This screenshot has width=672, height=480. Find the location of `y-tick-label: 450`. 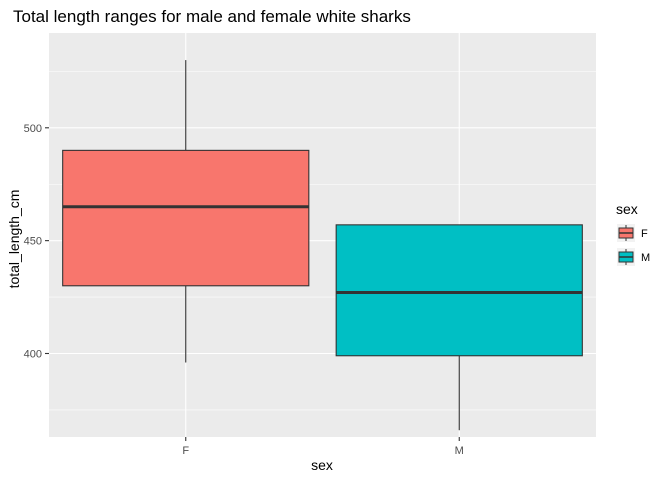

y-tick-label: 450 is located at coordinates (33, 242).